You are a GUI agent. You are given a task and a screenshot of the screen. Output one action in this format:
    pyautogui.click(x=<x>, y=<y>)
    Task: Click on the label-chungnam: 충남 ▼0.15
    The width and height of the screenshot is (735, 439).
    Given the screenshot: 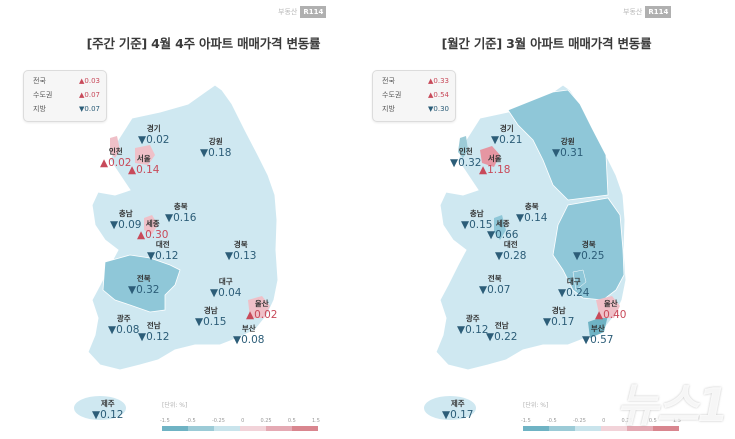 What is the action you would take?
    pyautogui.click(x=477, y=220)
    